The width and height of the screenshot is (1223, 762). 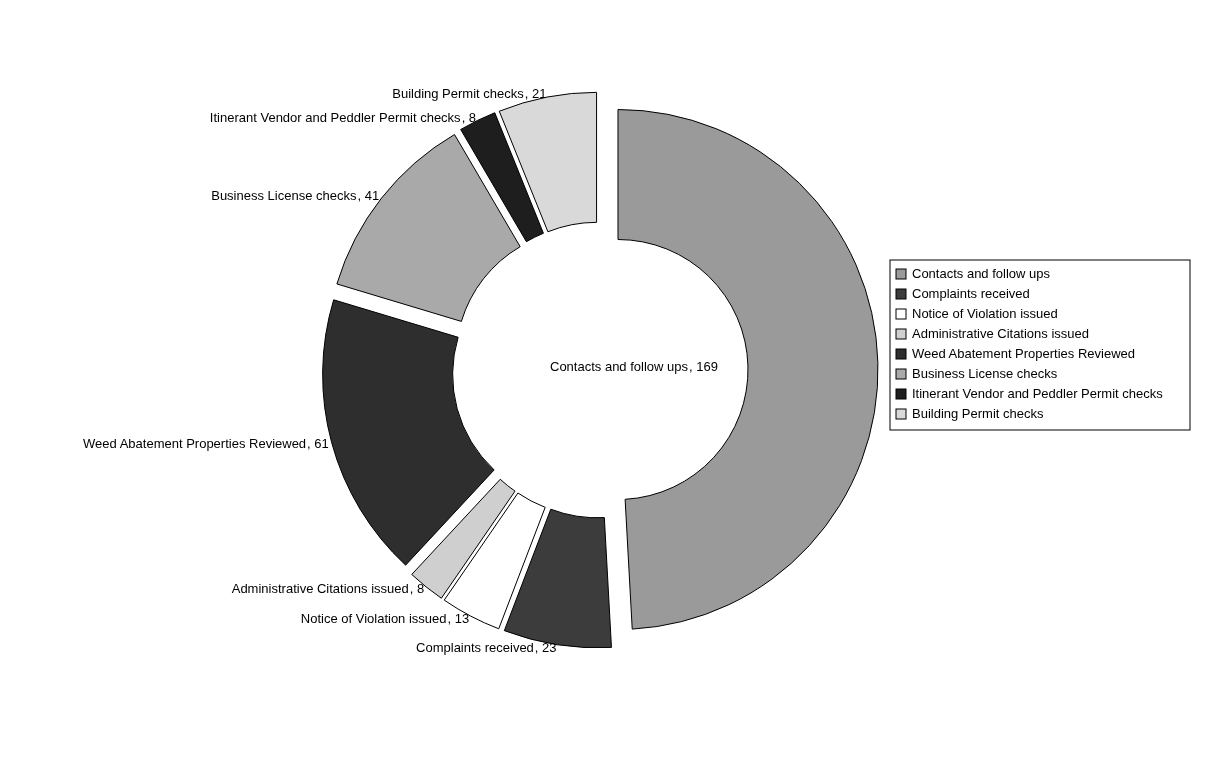 I want to click on legend-label: Itinerant Vendor and Peddler Permit checks, so click(x=1038, y=393).